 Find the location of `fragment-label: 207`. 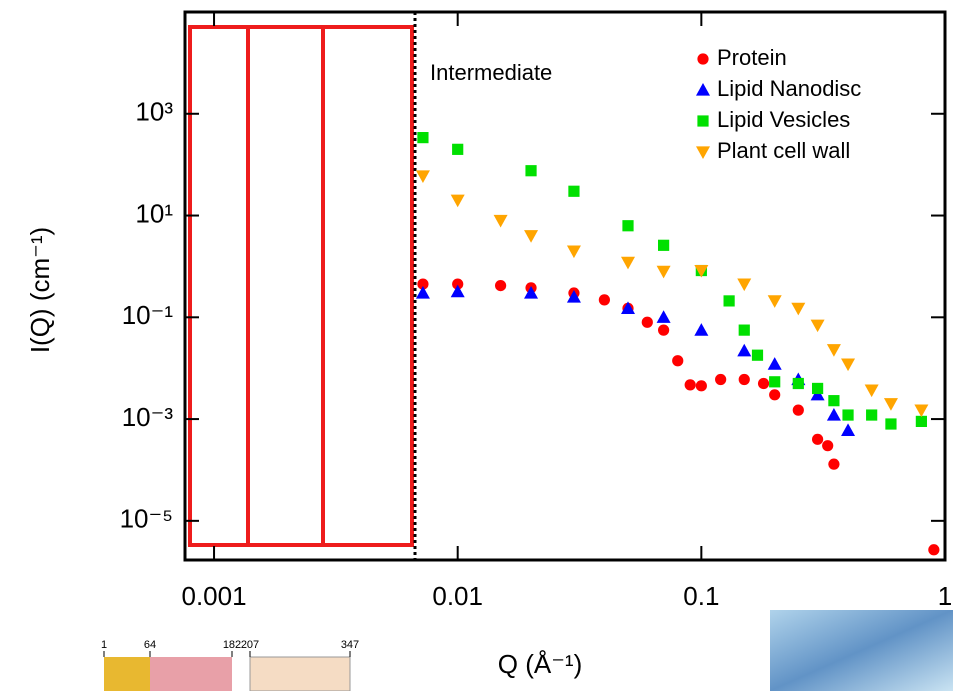

fragment-label: 207 is located at coordinates (250, 645).